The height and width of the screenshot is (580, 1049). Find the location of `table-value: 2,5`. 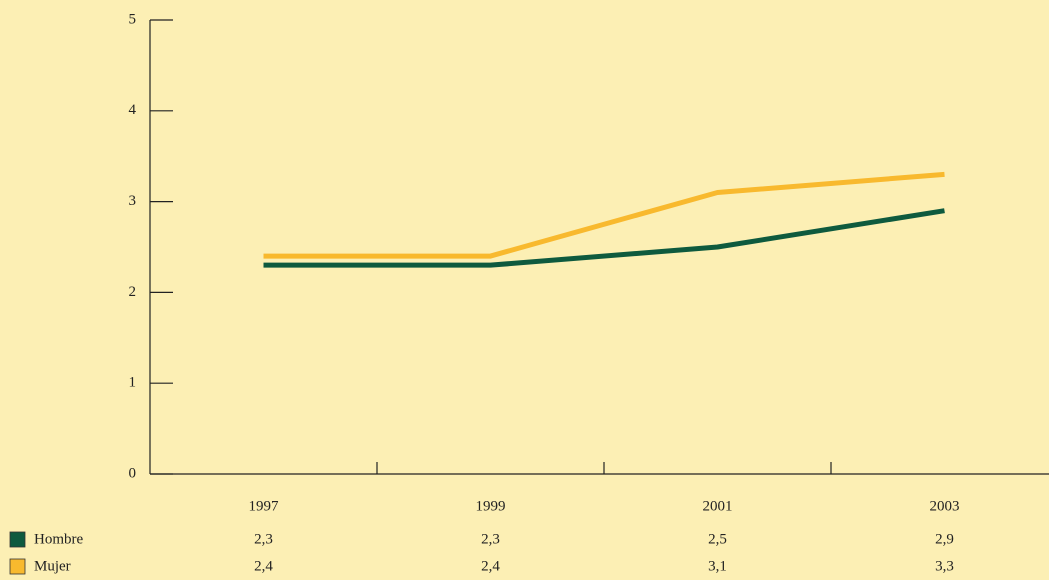

table-value: 2,5 is located at coordinates (717, 539).